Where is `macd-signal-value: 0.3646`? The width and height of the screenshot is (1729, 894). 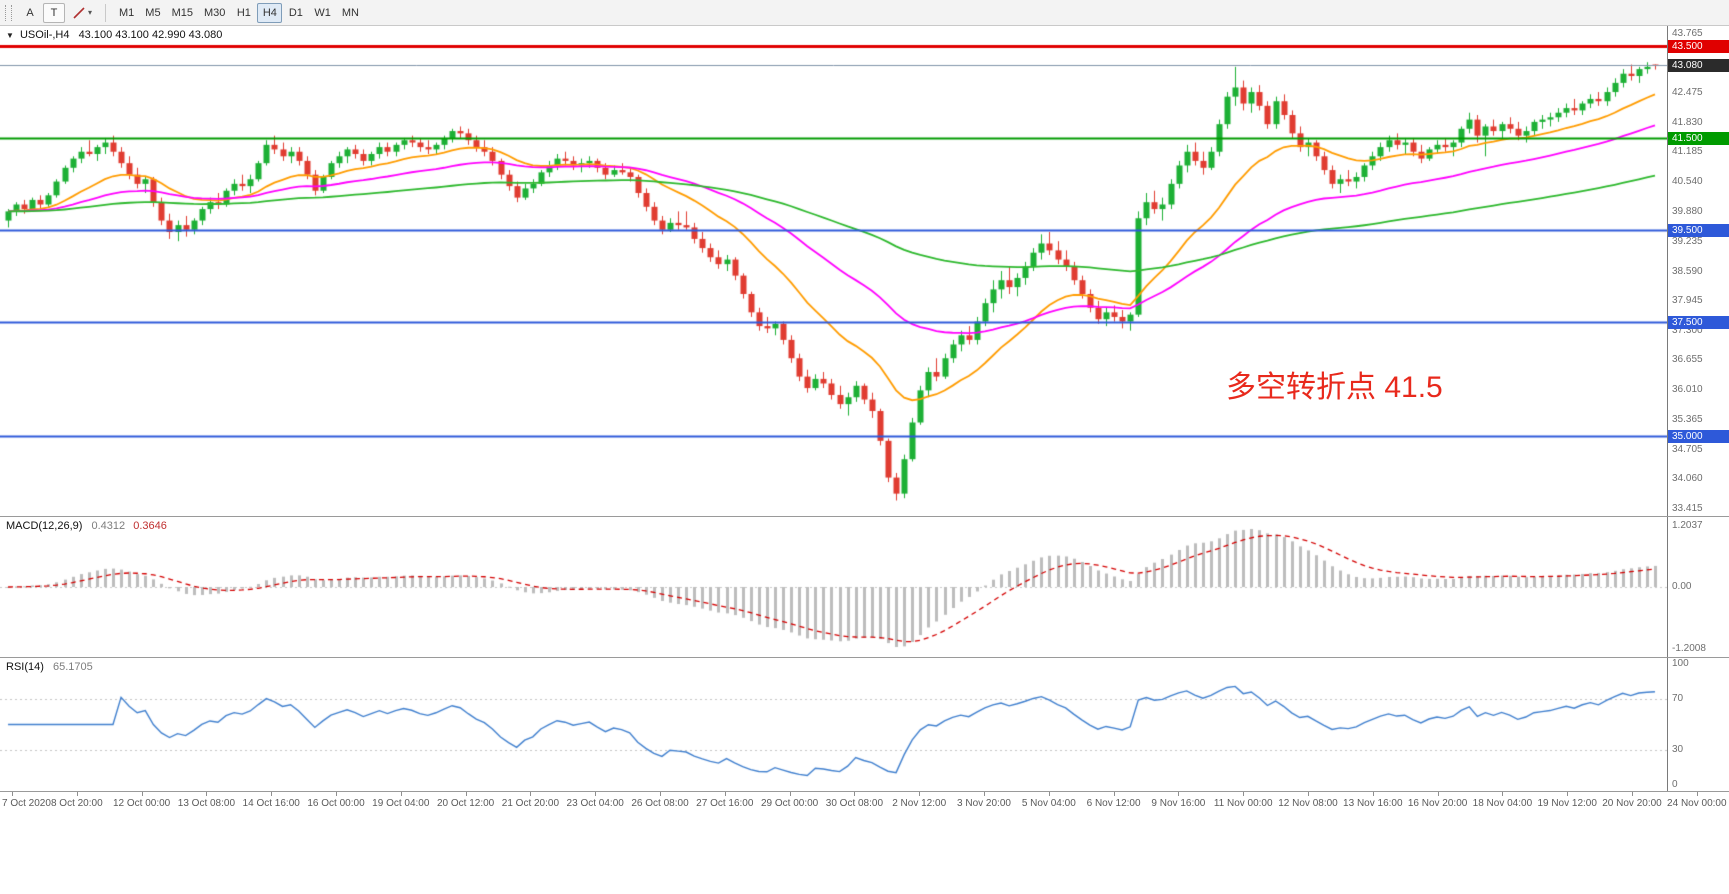 macd-signal-value: 0.3646 is located at coordinates (150, 526).